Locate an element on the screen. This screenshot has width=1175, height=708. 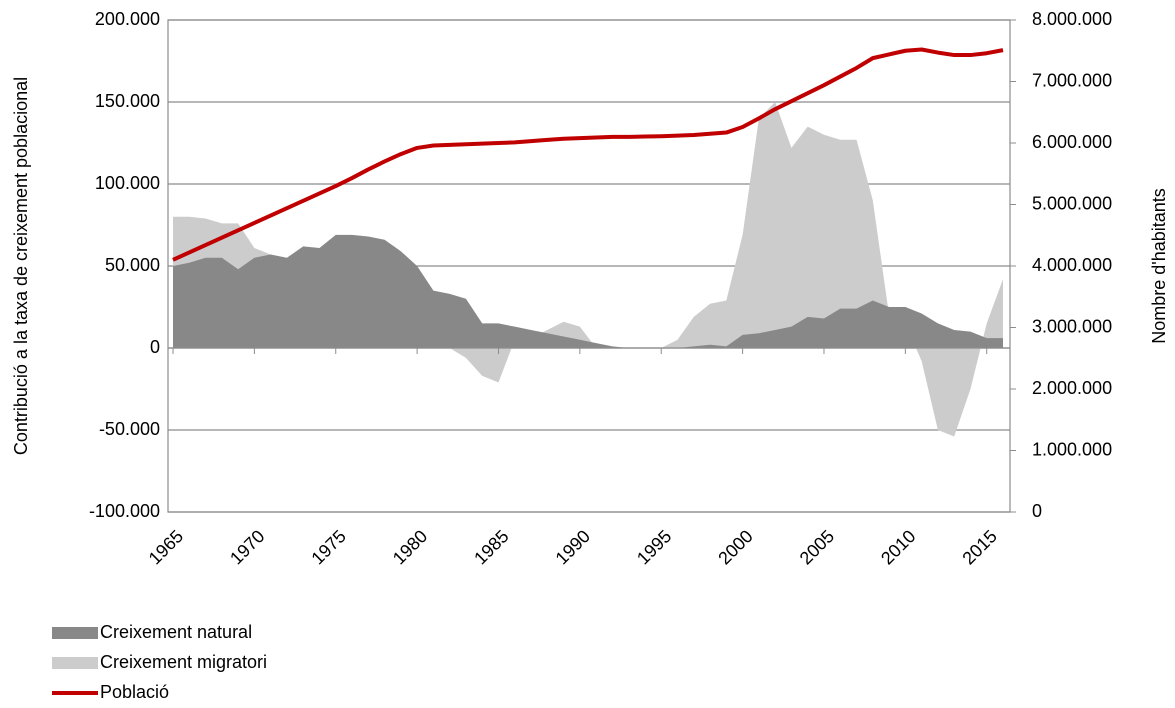
y2-tick-label: 8.000.000 is located at coordinates (1072, 19).